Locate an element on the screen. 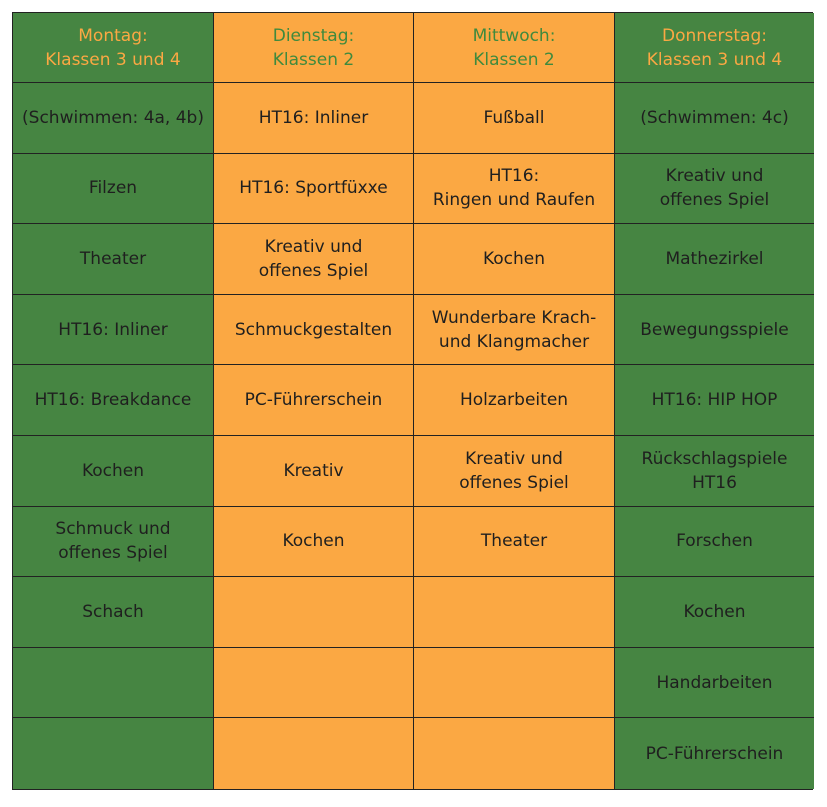  table-cell: (Schwimmen: 4c) is located at coordinates (714, 118).